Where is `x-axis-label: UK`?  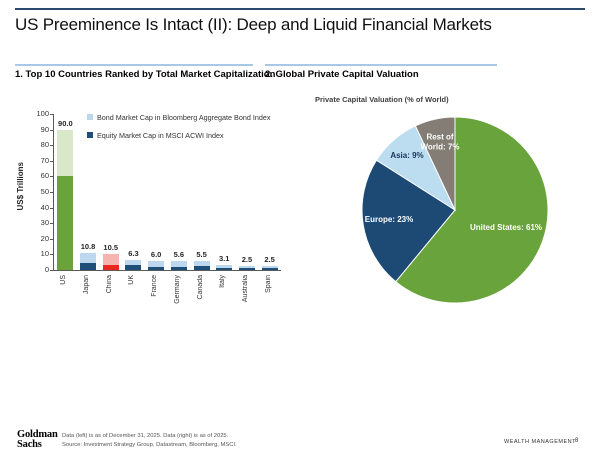
x-axis-label: UK is located at coordinates (132, 280).